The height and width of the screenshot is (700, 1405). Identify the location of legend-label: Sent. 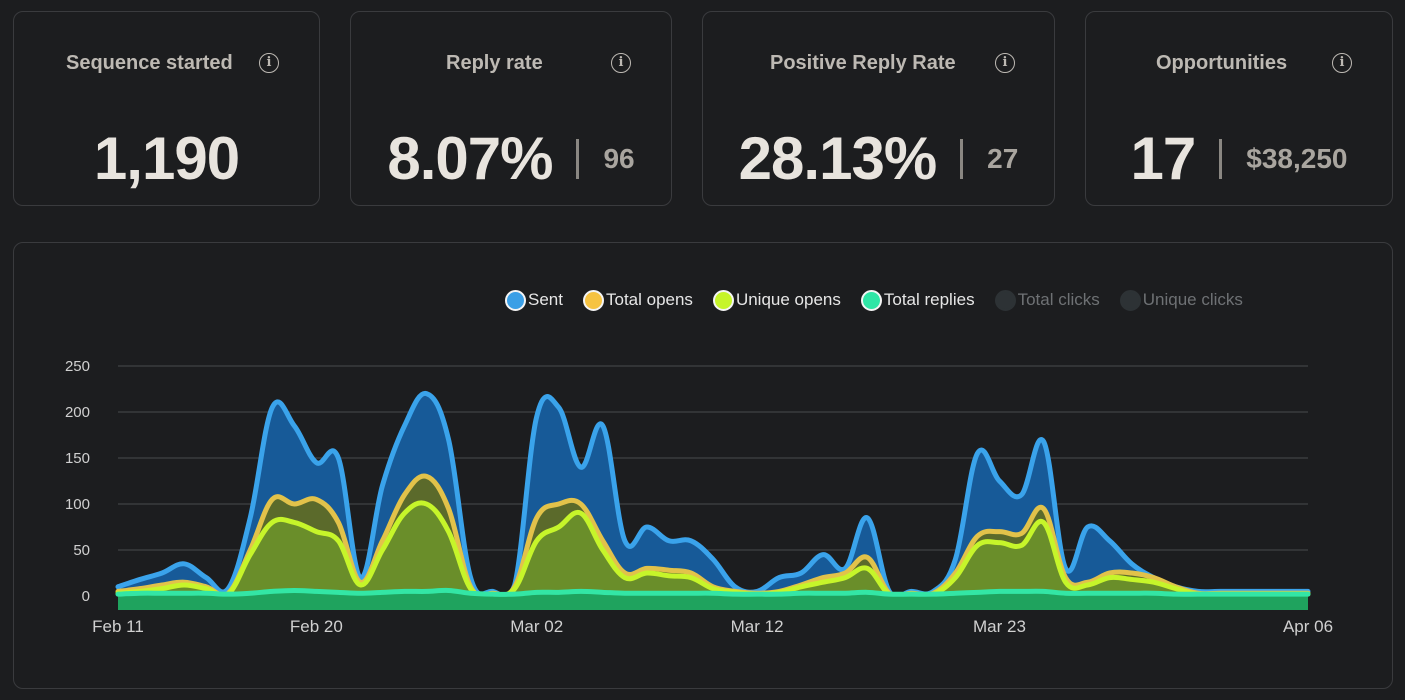
(545, 299).